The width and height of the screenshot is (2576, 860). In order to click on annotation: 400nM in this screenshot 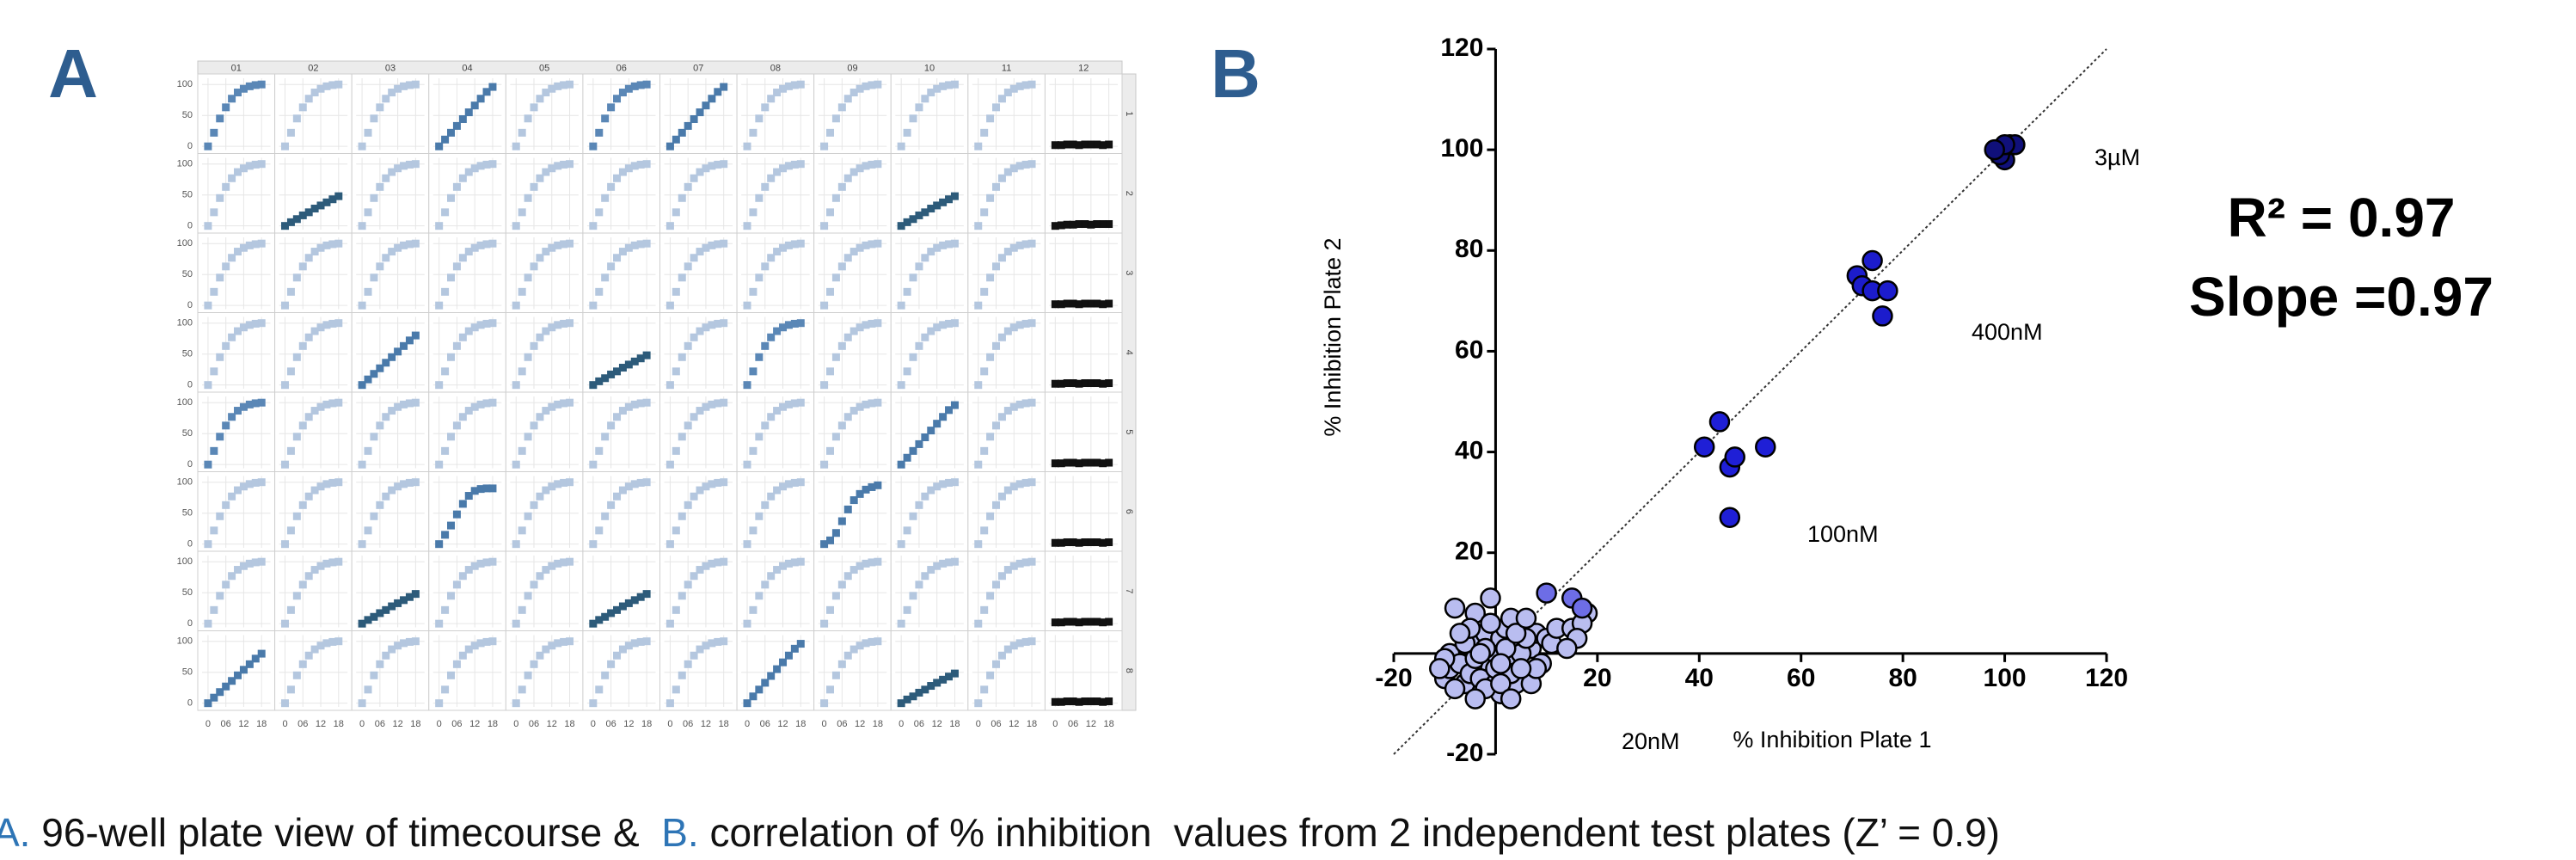, I will do `click(2008, 332)`.